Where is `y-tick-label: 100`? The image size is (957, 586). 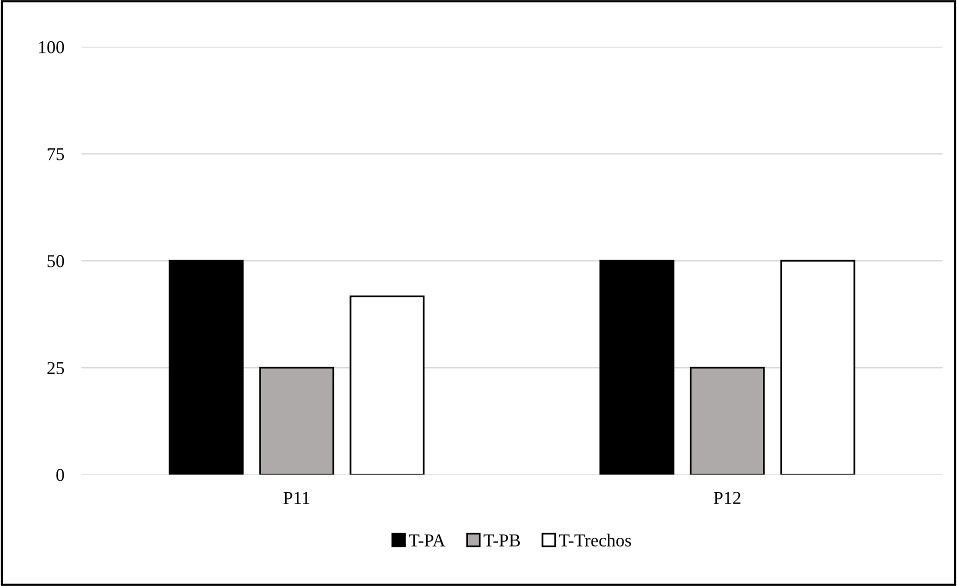 y-tick-label: 100 is located at coordinates (51, 47).